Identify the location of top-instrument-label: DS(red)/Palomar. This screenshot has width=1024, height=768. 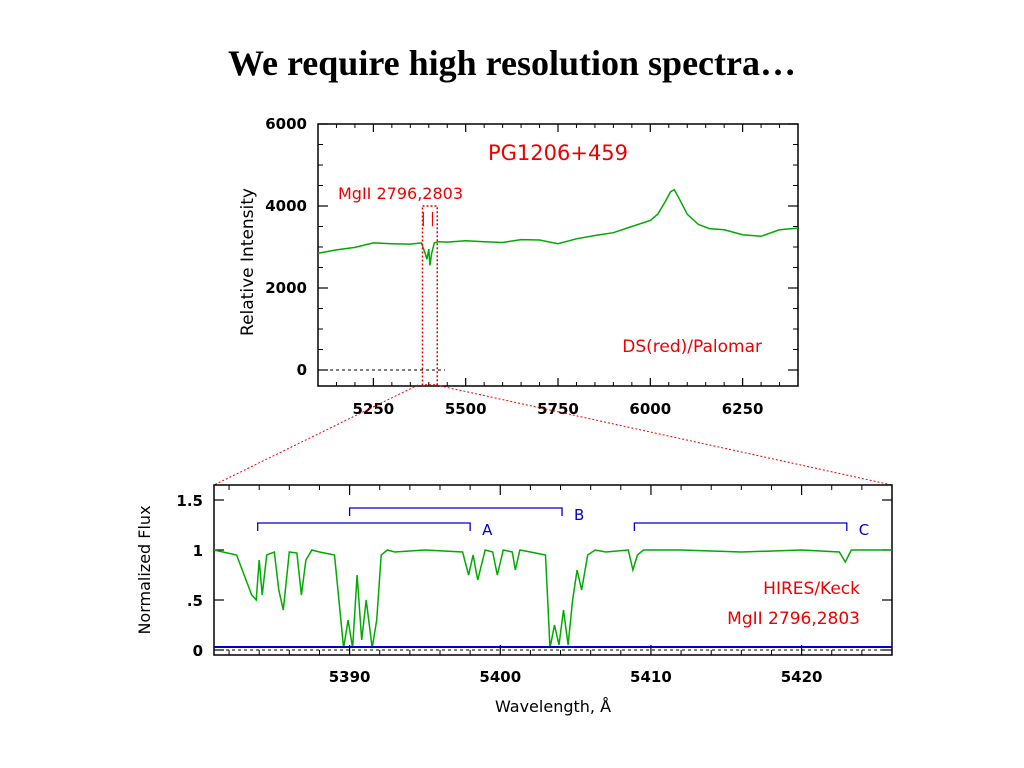
(692, 347).